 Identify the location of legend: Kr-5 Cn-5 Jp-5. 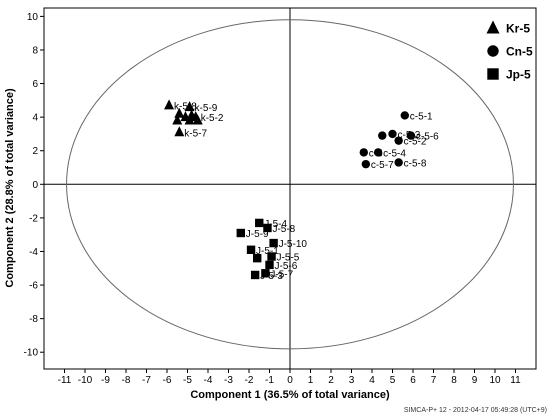
(509, 51).